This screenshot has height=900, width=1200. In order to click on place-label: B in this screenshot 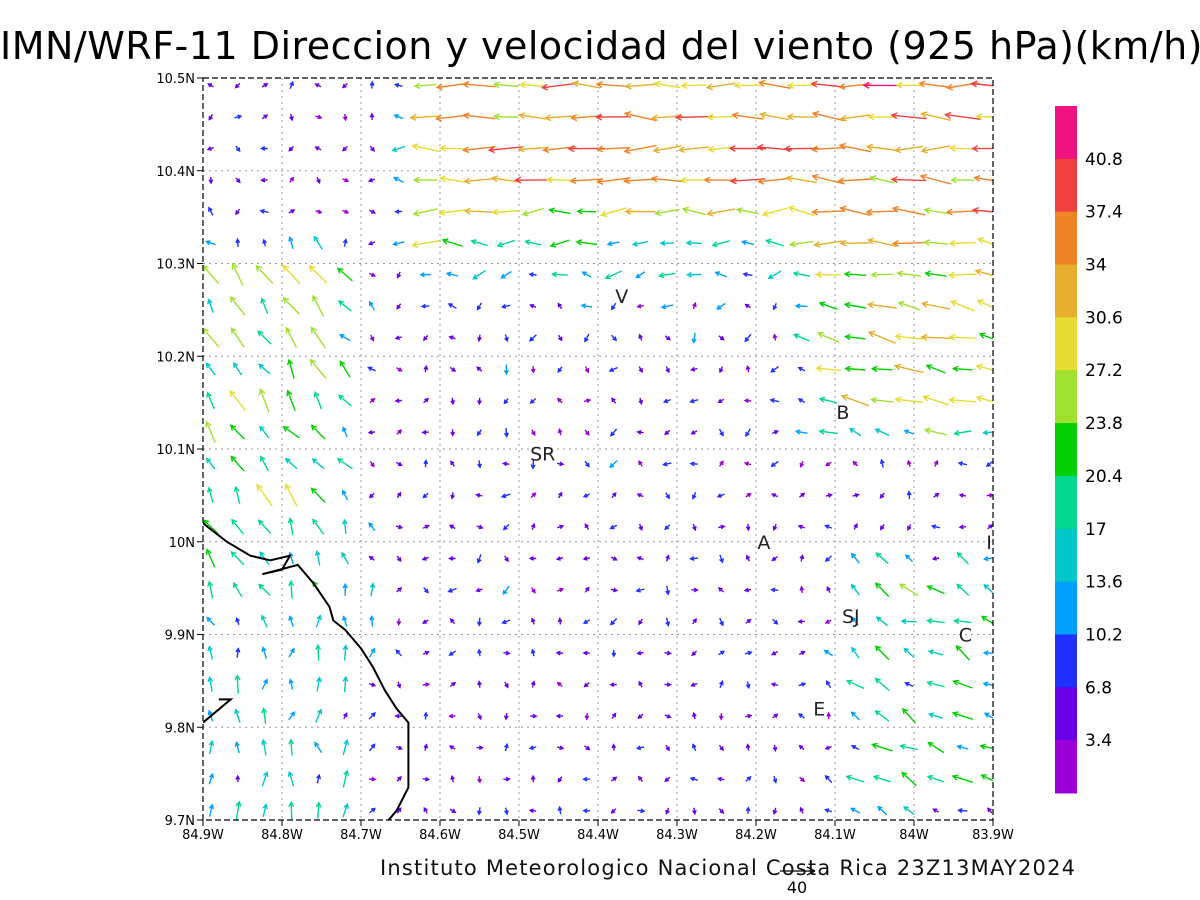, I will do `click(842, 413)`.